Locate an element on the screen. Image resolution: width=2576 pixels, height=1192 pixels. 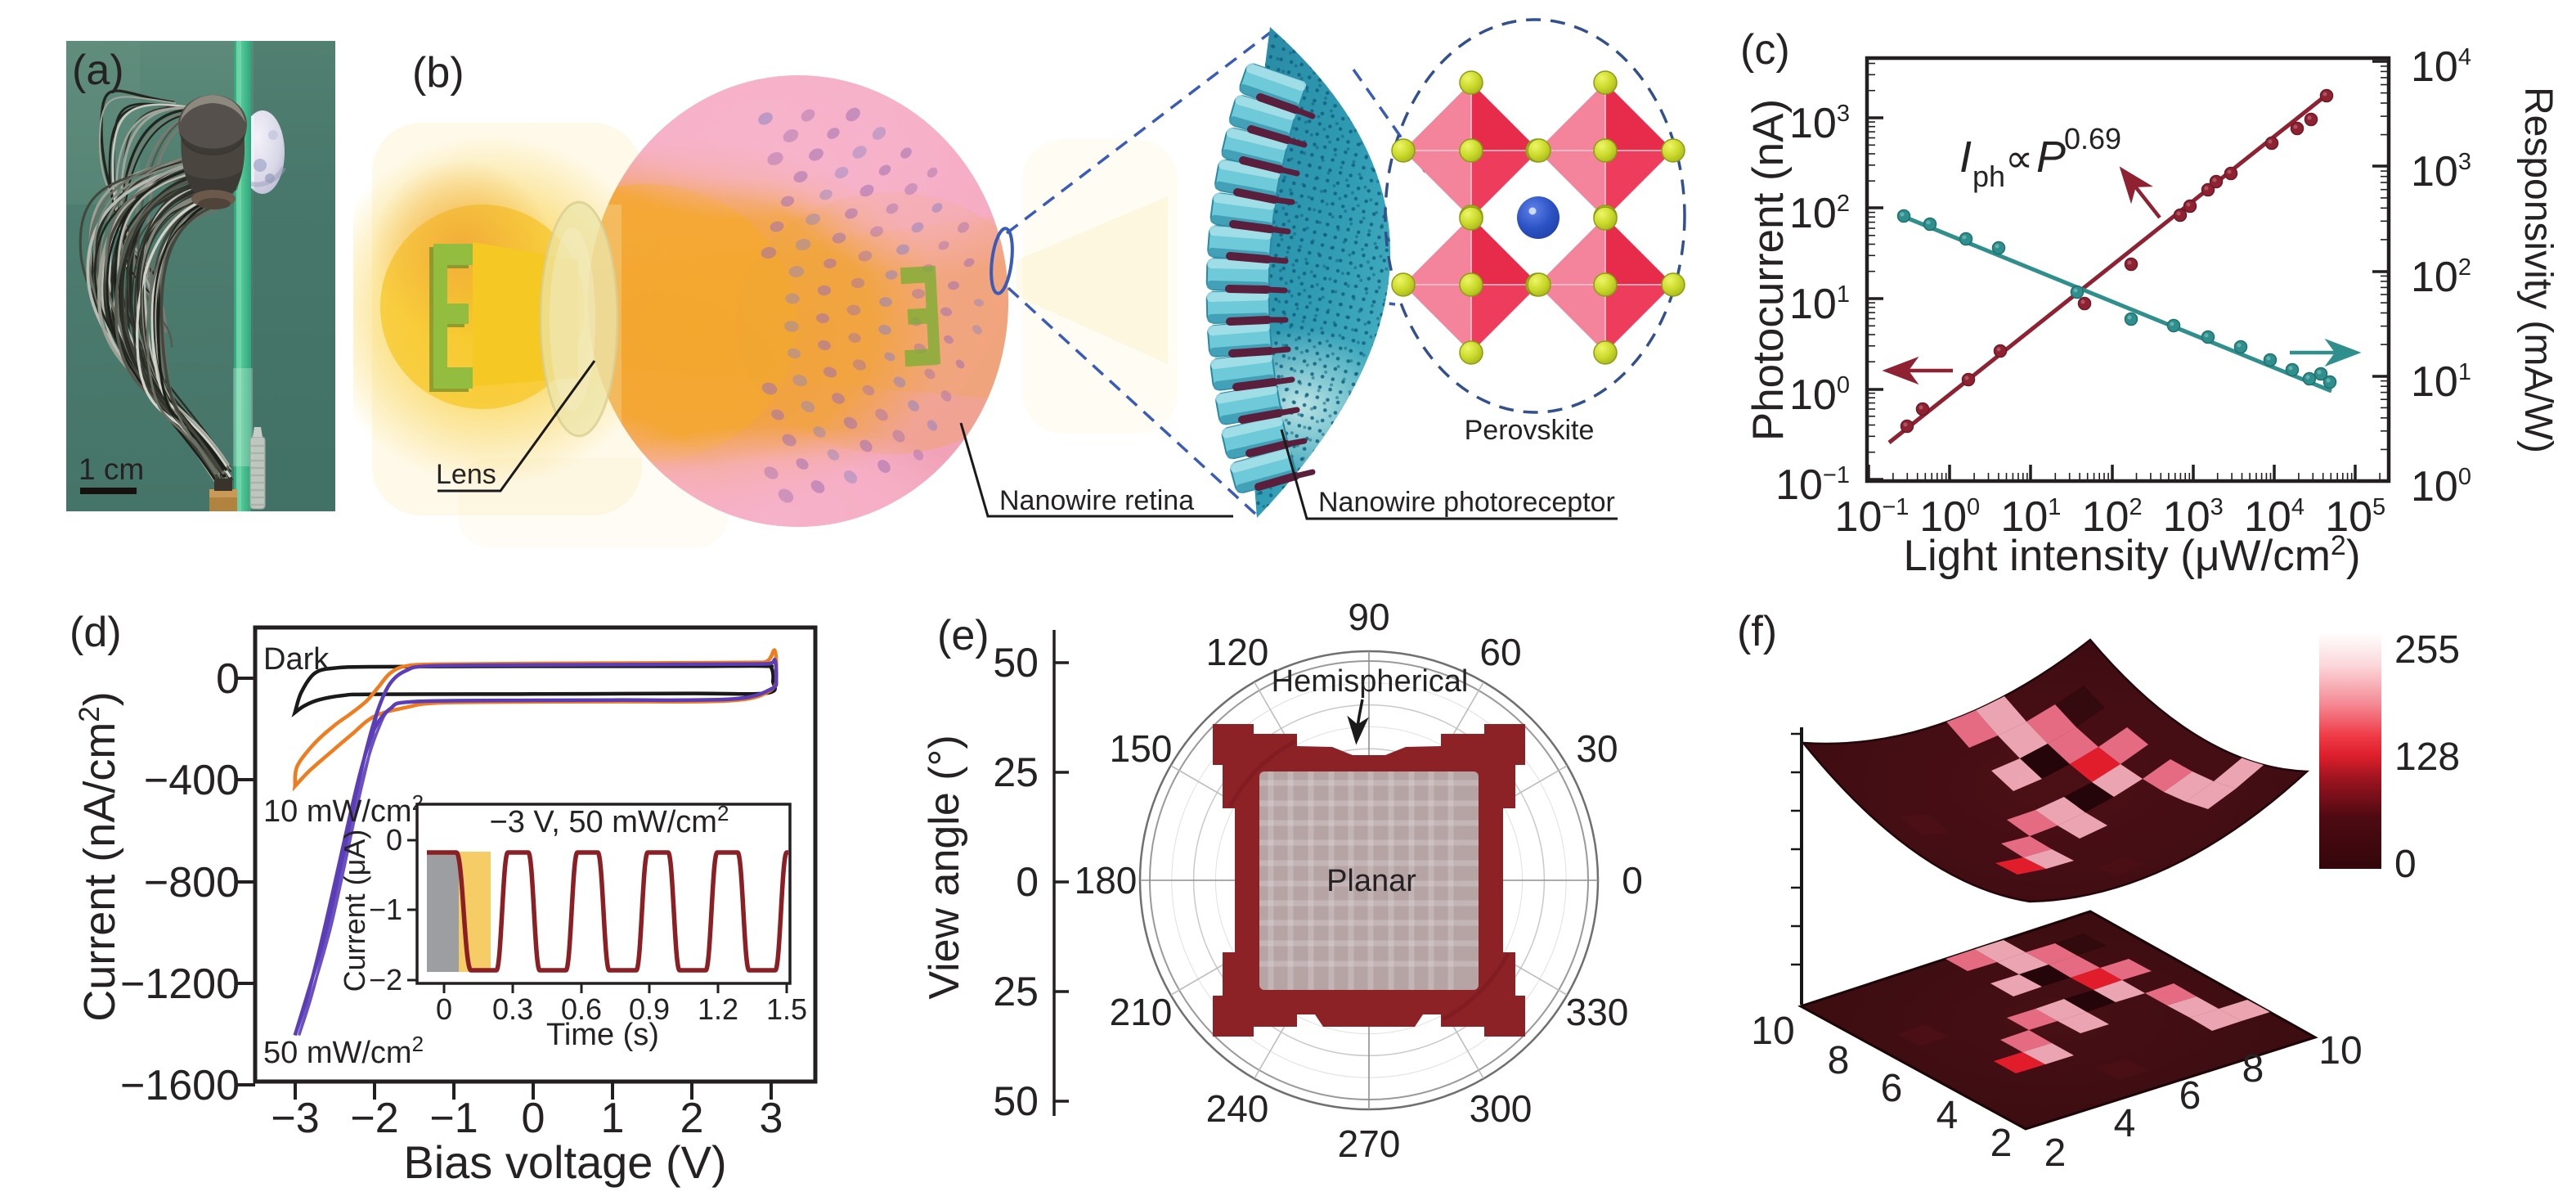
svg-text: P is located at coordinates (2051, 157).